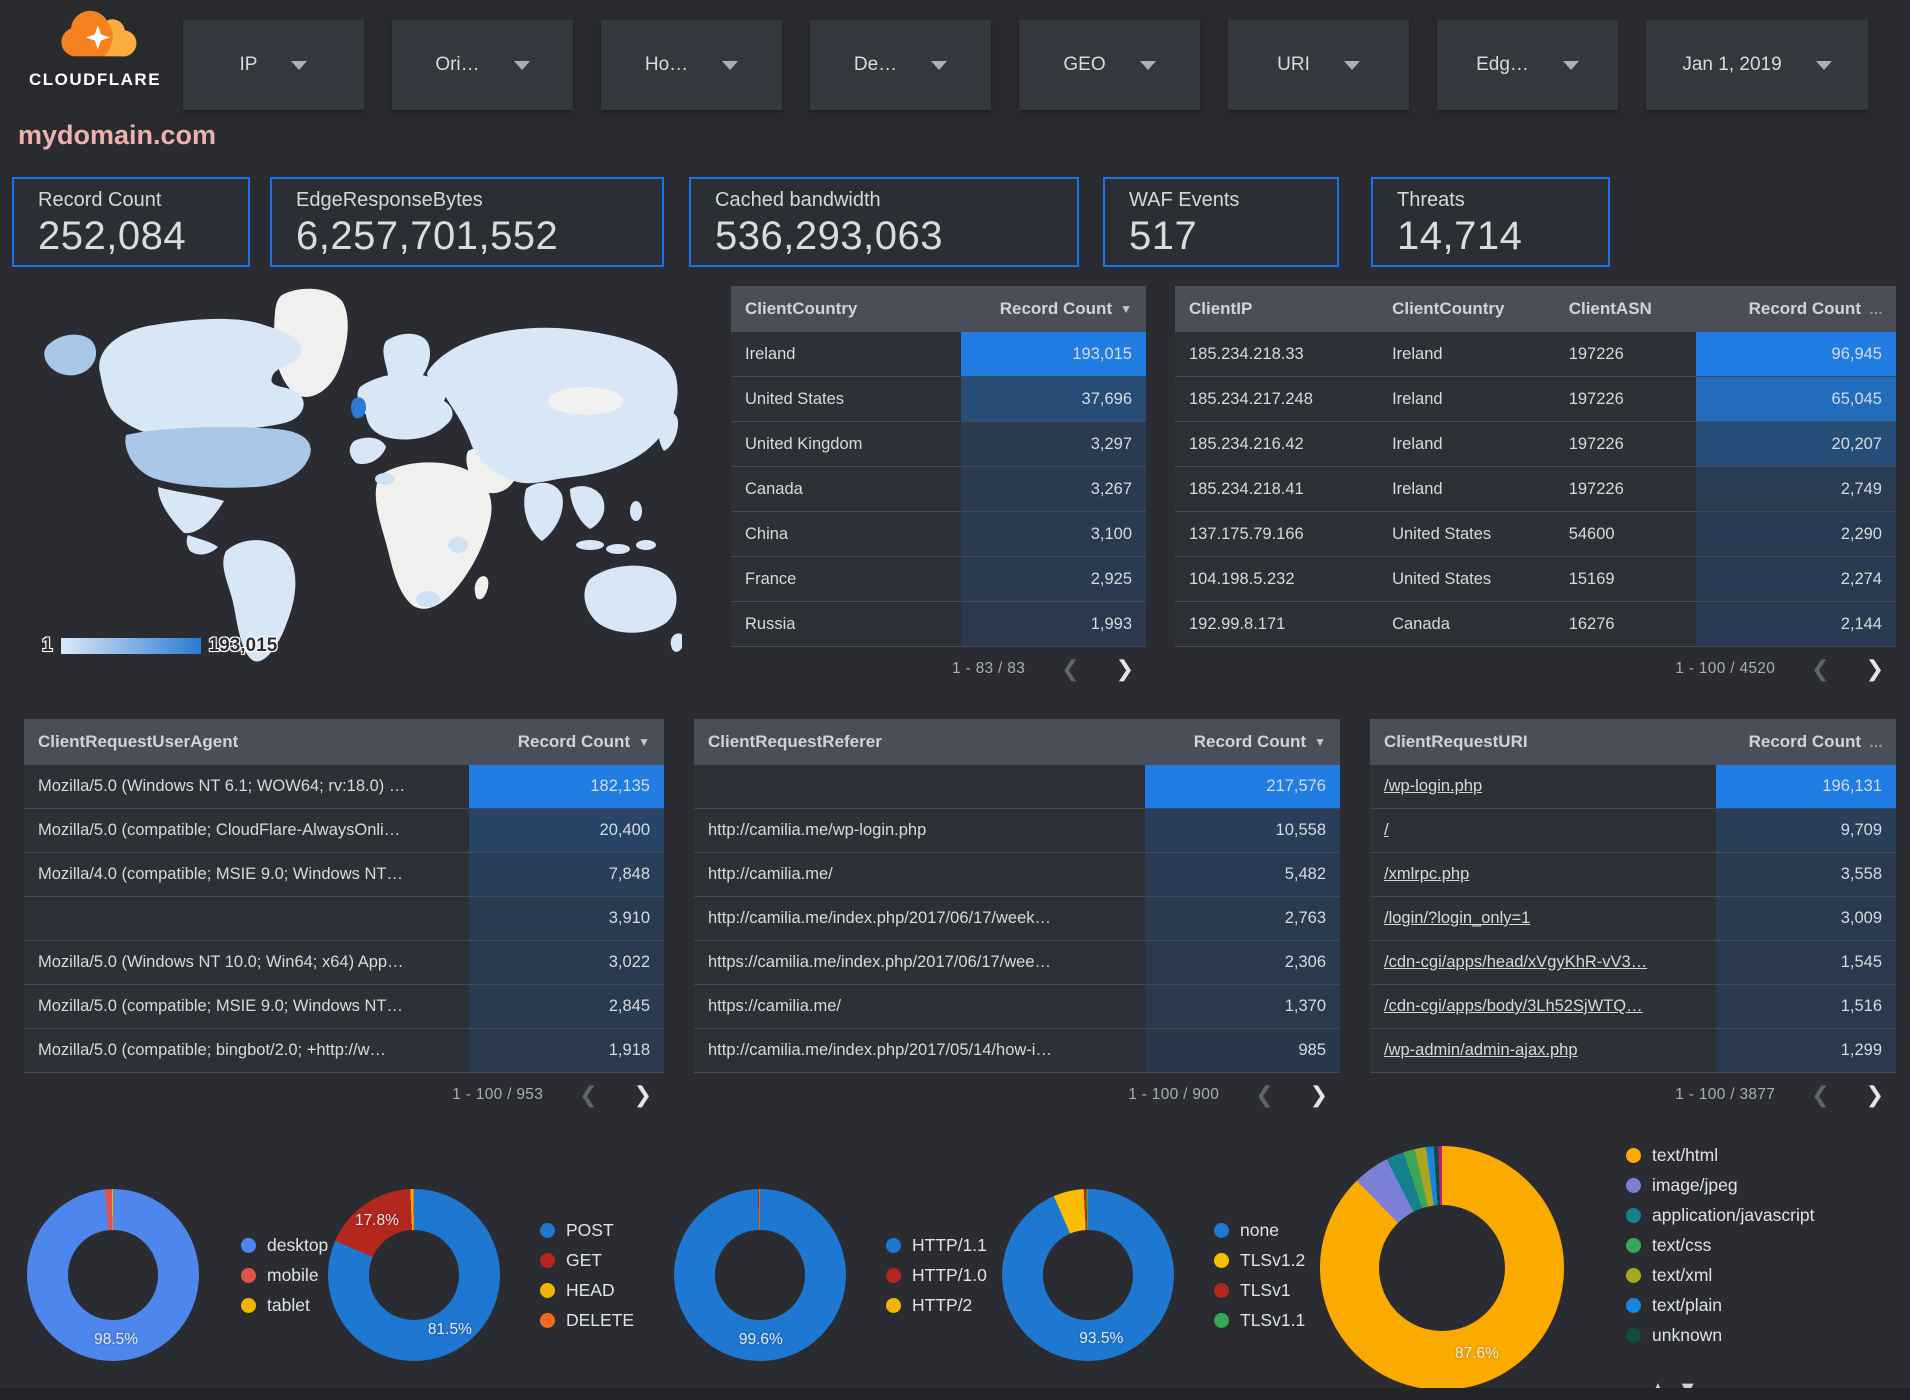 This screenshot has width=1910, height=1400. What do you see at coordinates (1535, 444) in the screenshot?
I see `table-row: 185.234.216.42 Ireland 197226 20,207` at bounding box center [1535, 444].